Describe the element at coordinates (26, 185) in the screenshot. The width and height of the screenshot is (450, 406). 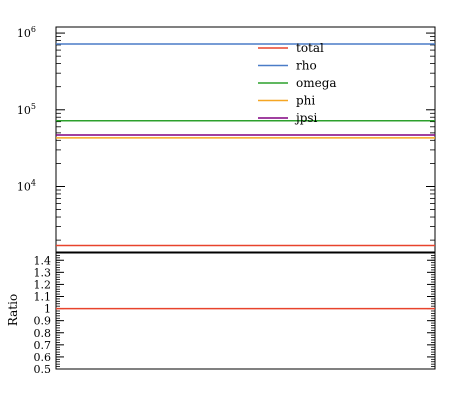
I see `y-tick-label: 10⁴` at that location.